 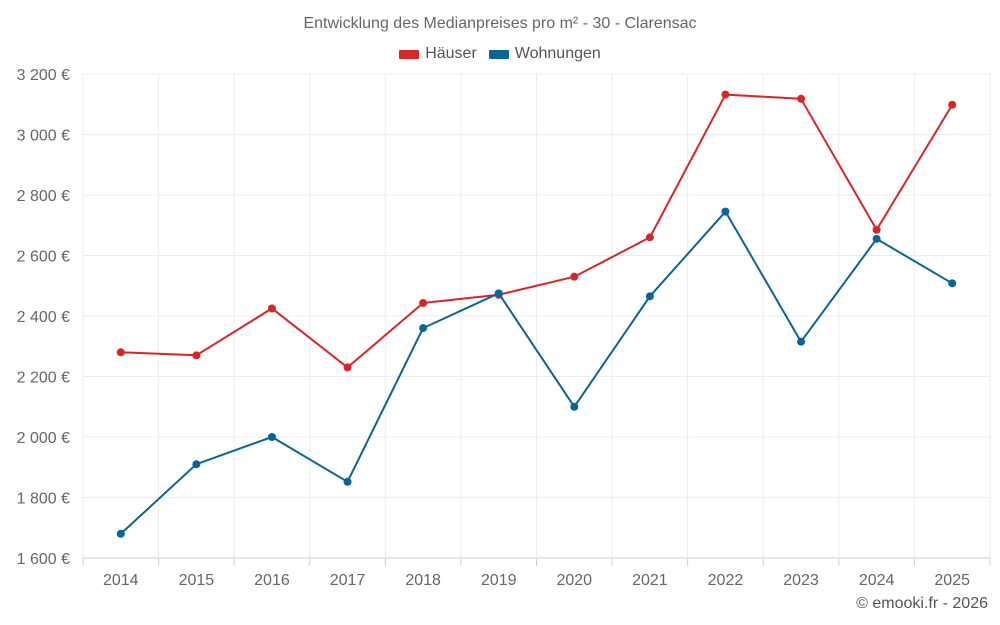 I want to click on data-point-haeuser-2022, so click(x=725, y=94).